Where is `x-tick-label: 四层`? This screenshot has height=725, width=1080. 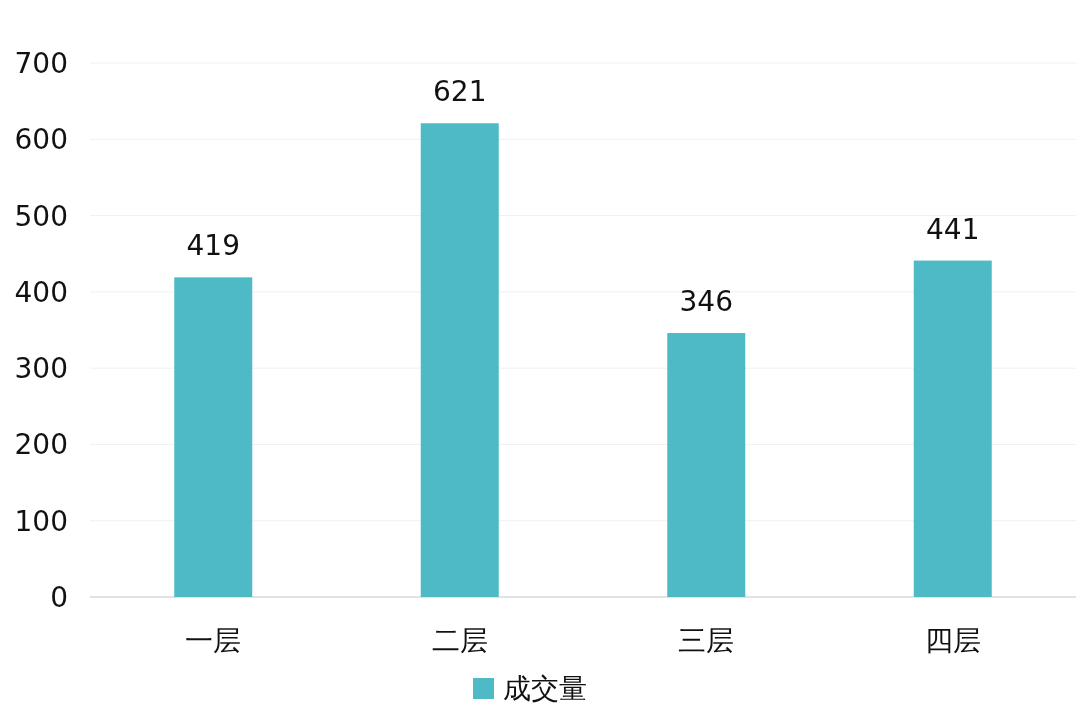 x-tick-label: 四层 is located at coordinates (952, 640).